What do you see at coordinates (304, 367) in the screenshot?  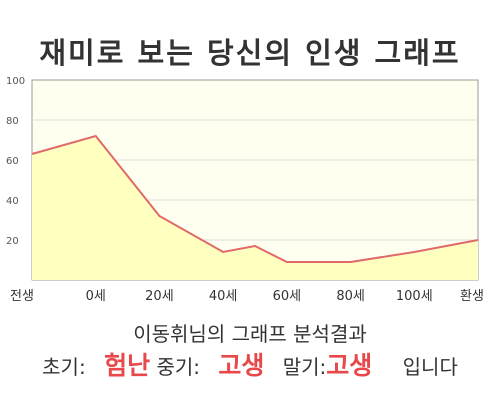 I see `late-label: 말기:` at bounding box center [304, 367].